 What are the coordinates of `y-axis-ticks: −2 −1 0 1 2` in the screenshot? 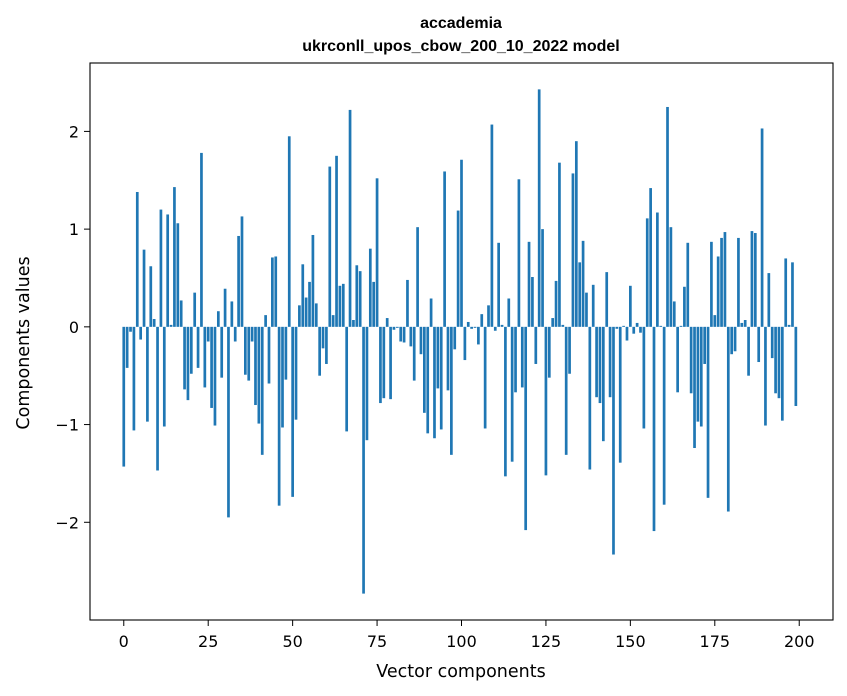 It's located at (72, 327).